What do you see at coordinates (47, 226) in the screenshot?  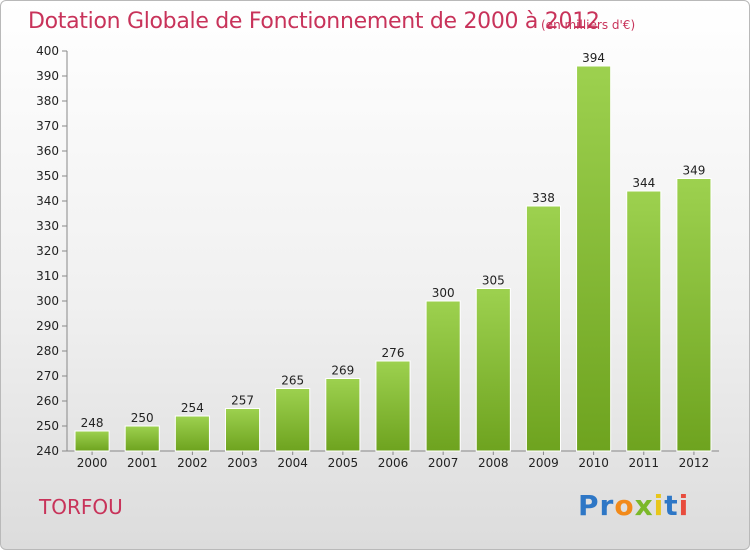 I see `y-tick-label: 330` at bounding box center [47, 226].